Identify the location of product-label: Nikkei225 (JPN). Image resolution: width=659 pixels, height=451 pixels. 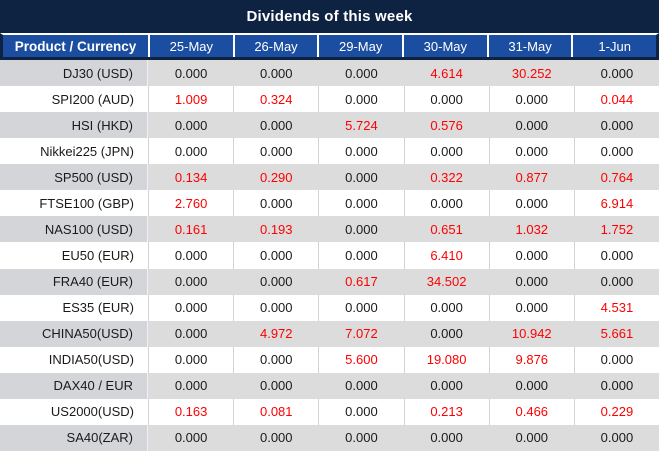
(74, 151).